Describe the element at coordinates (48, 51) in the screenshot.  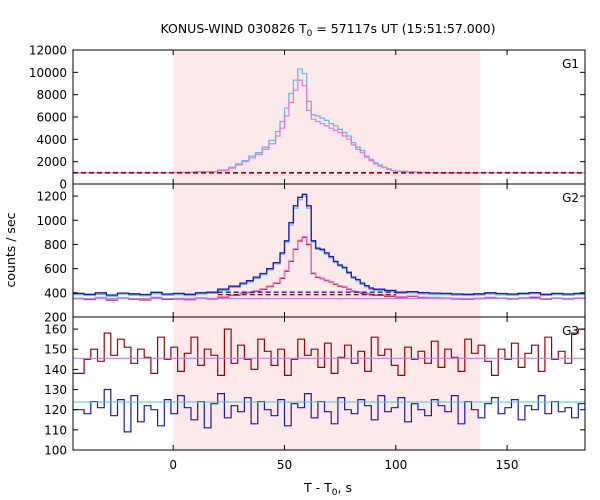
I see `y-tick-label: 12000` at that location.